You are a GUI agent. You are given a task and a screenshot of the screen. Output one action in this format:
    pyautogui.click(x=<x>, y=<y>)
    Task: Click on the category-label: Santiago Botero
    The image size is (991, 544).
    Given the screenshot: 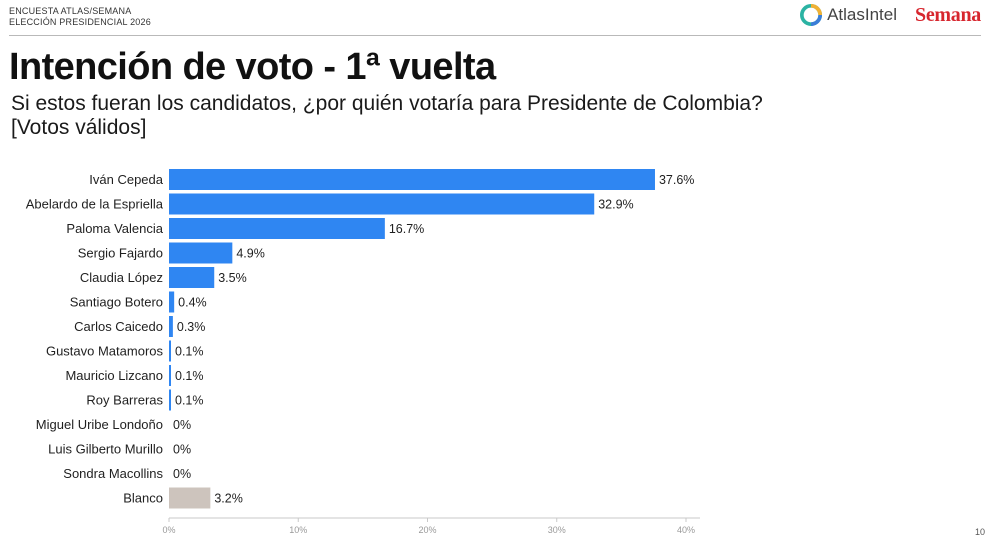 What is the action you would take?
    pyautogui.click(x=116, y=302)
    